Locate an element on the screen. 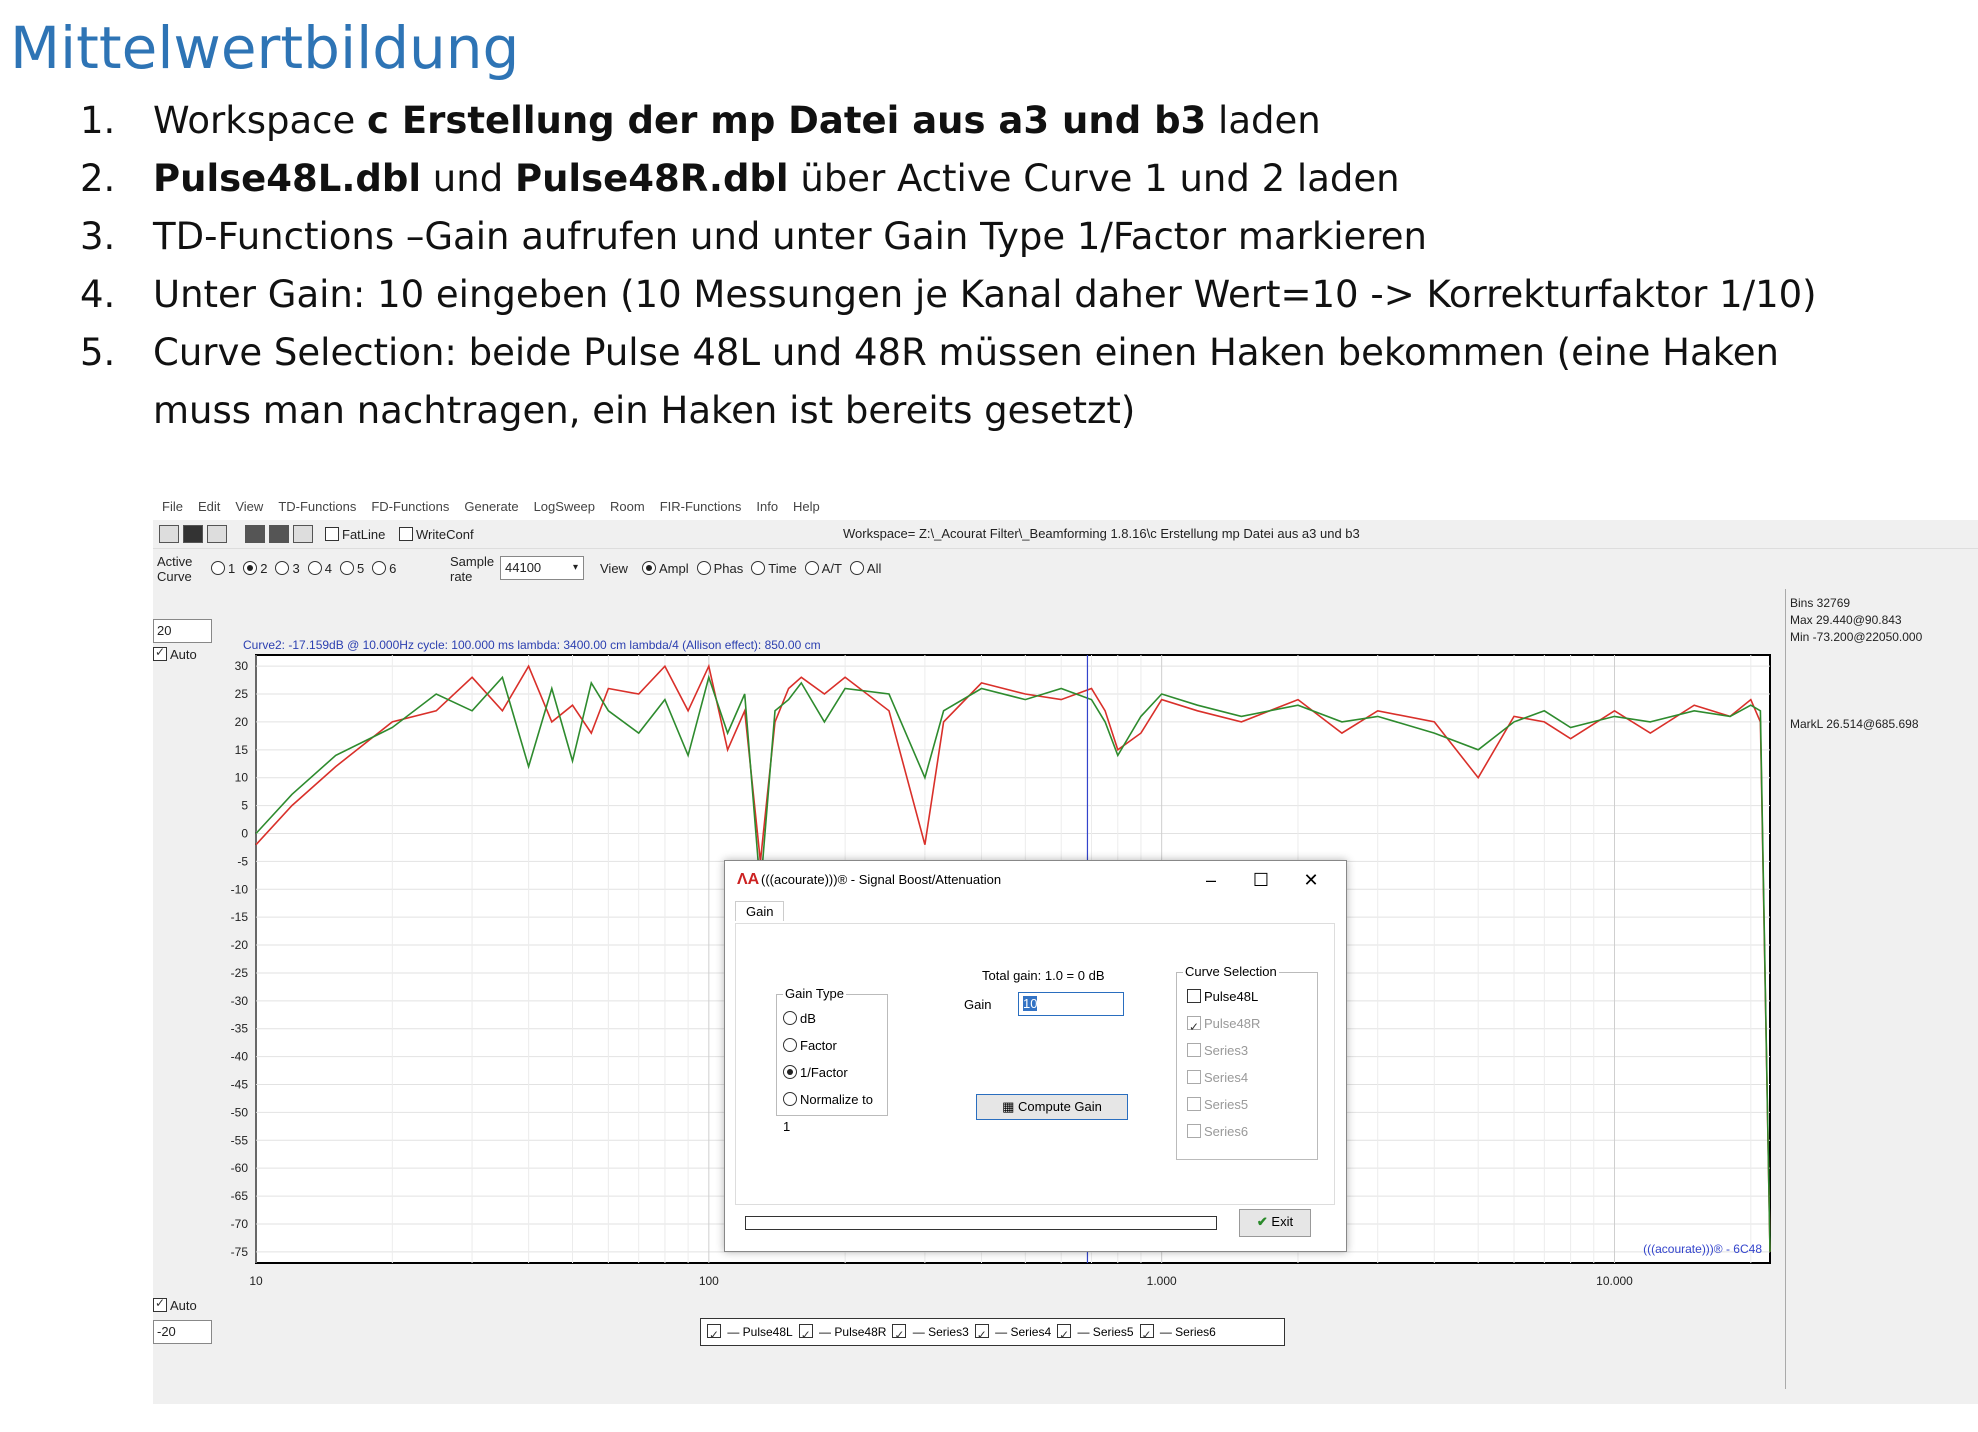  ymax-input: 20 is located at coordinates (182, 631).